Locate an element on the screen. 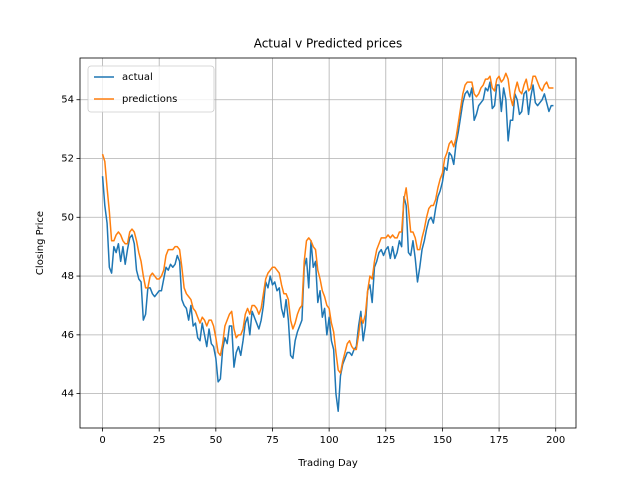  x-tick-label: 25 is located at coordinates (159, 440).